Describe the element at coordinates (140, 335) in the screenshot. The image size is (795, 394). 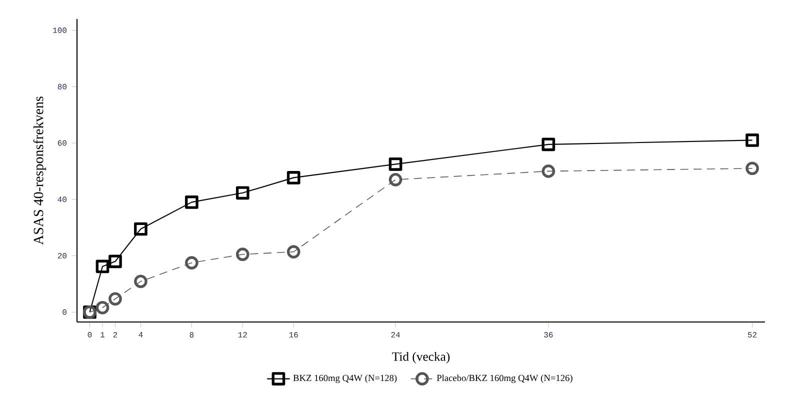
I see `x-tick-label: 4` at that location.